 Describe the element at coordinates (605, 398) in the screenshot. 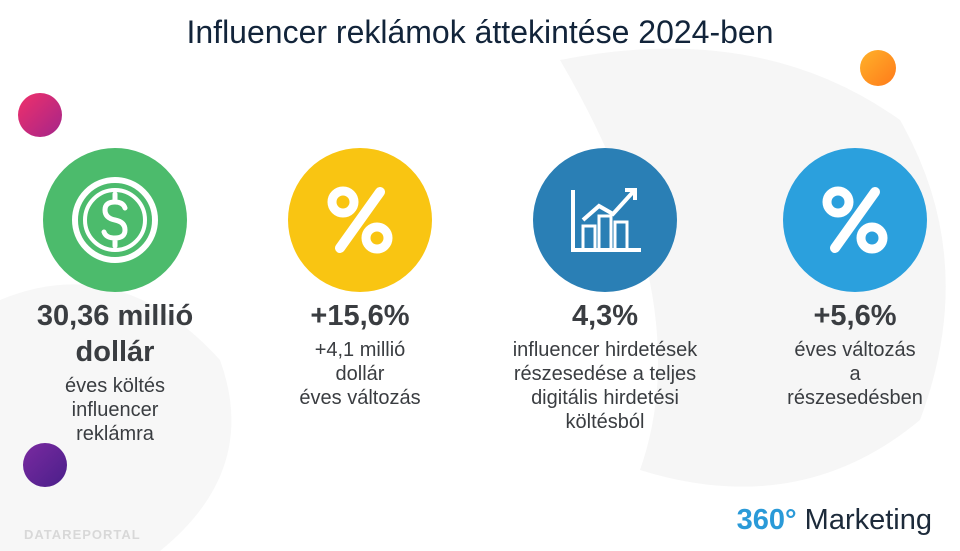

I see `line: digitális hirdetési` at that location.